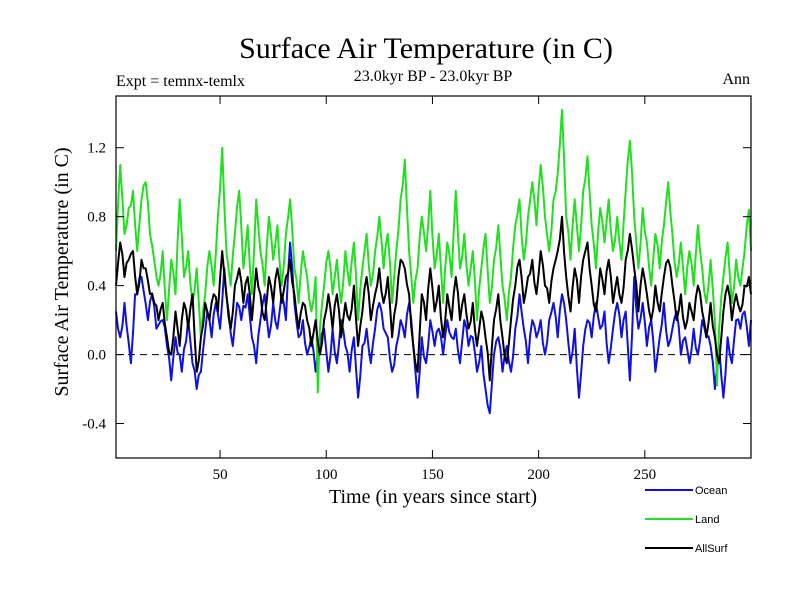  I want to click on y-tick-label: 0.4, so click(96, 287).